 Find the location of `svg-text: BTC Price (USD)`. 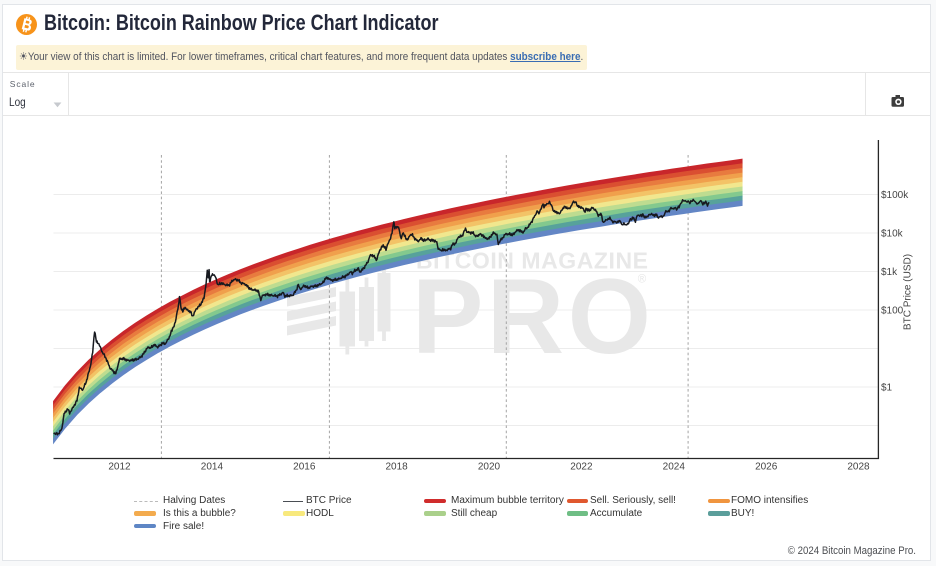

svg-text: BTC Price (USD) is located at coordinates (908, 292).